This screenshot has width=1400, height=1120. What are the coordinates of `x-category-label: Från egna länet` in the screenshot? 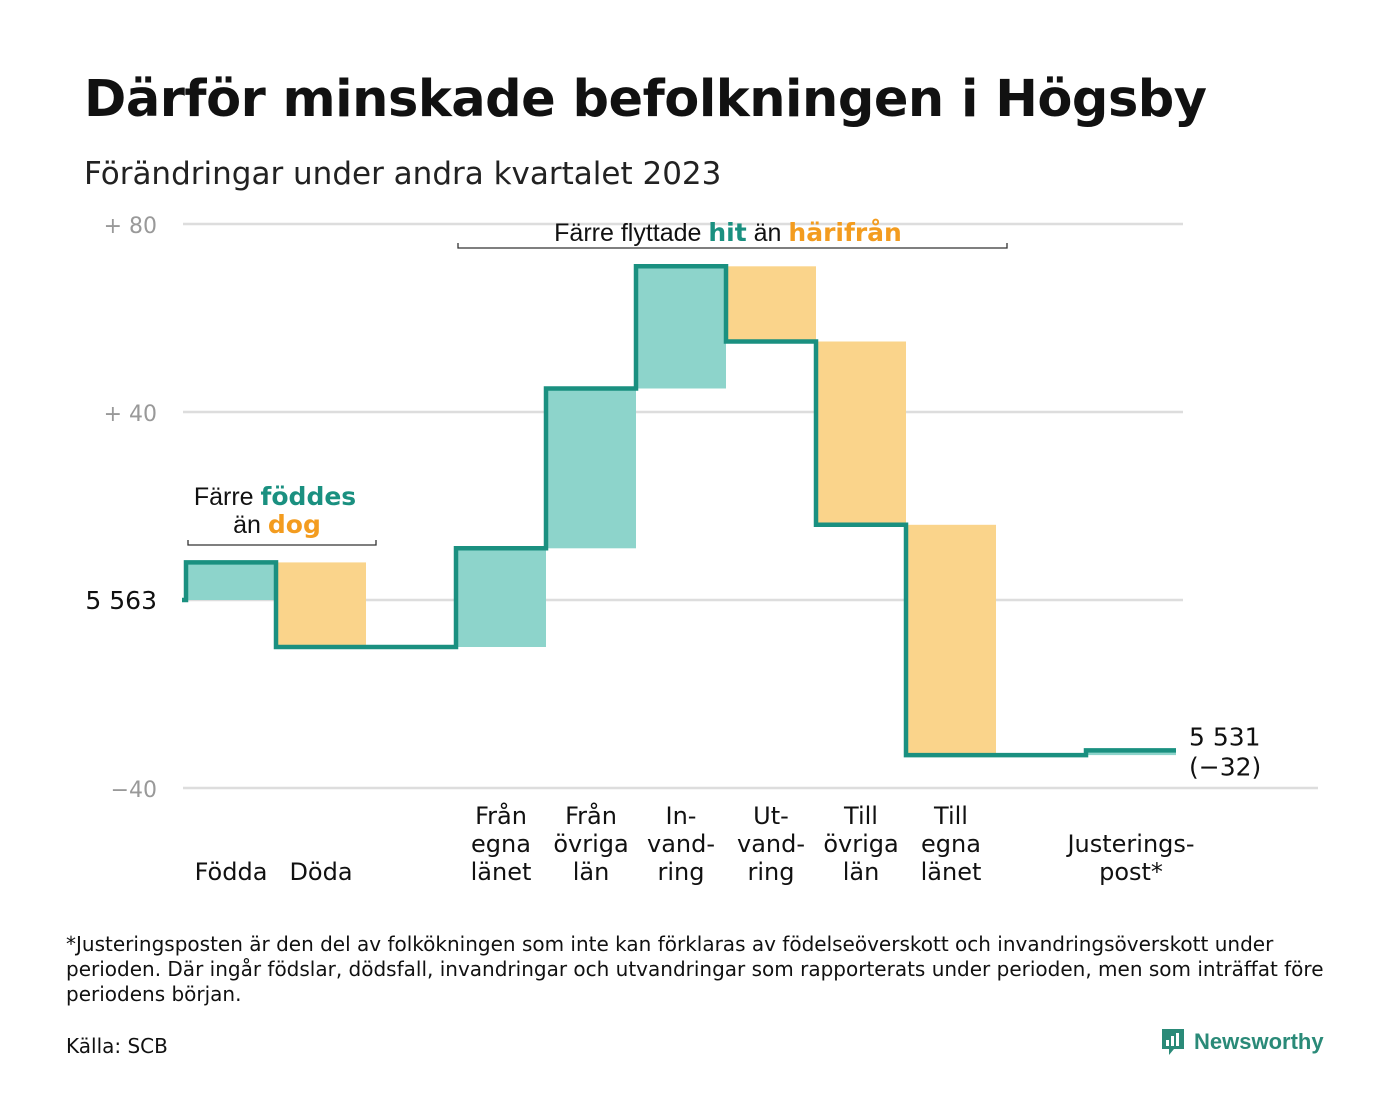 It's located at (501, 843).